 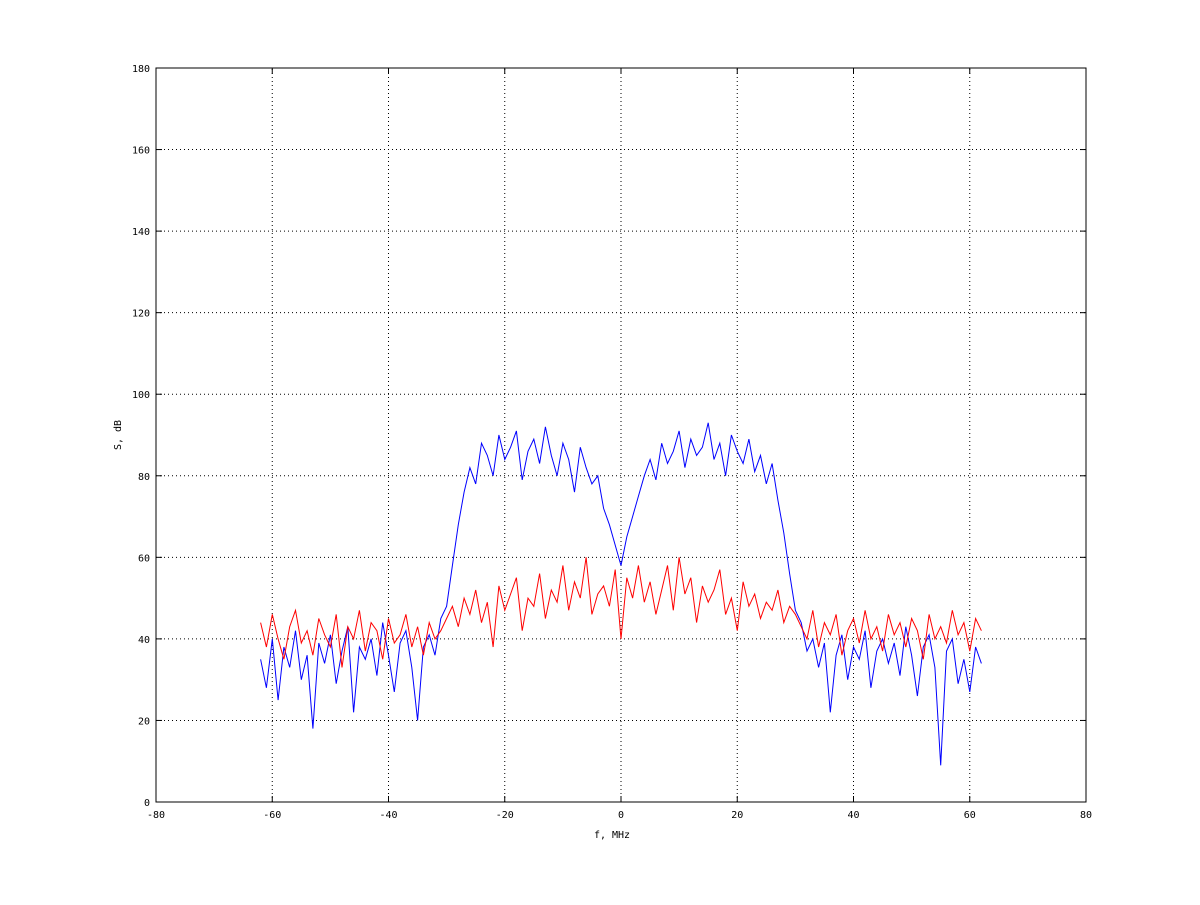 What do you see at coordinates (621, 815) in the screenshot?
I see `x-tick-label: 0` at bounding box center [621, 815].